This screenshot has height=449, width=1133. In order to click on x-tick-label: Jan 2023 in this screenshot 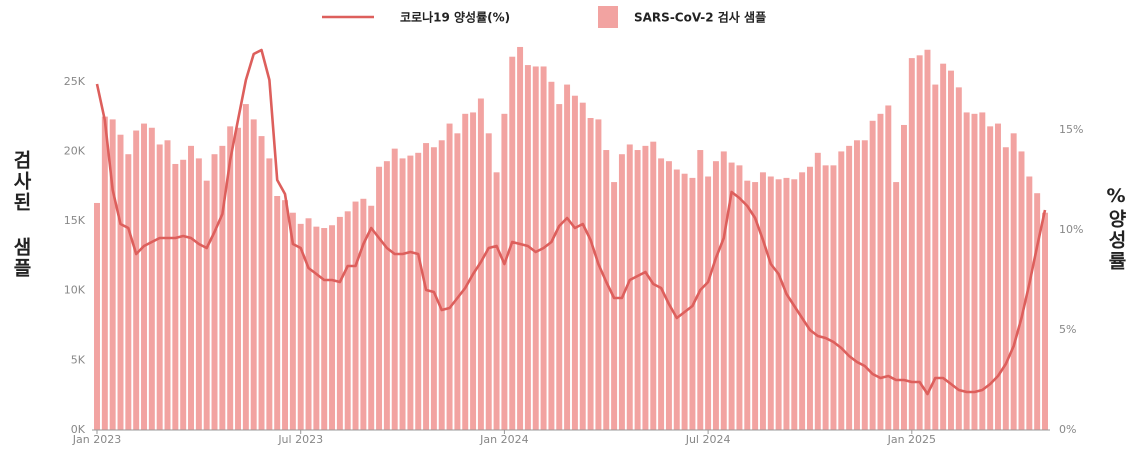, I will do `click(96, 439)`.